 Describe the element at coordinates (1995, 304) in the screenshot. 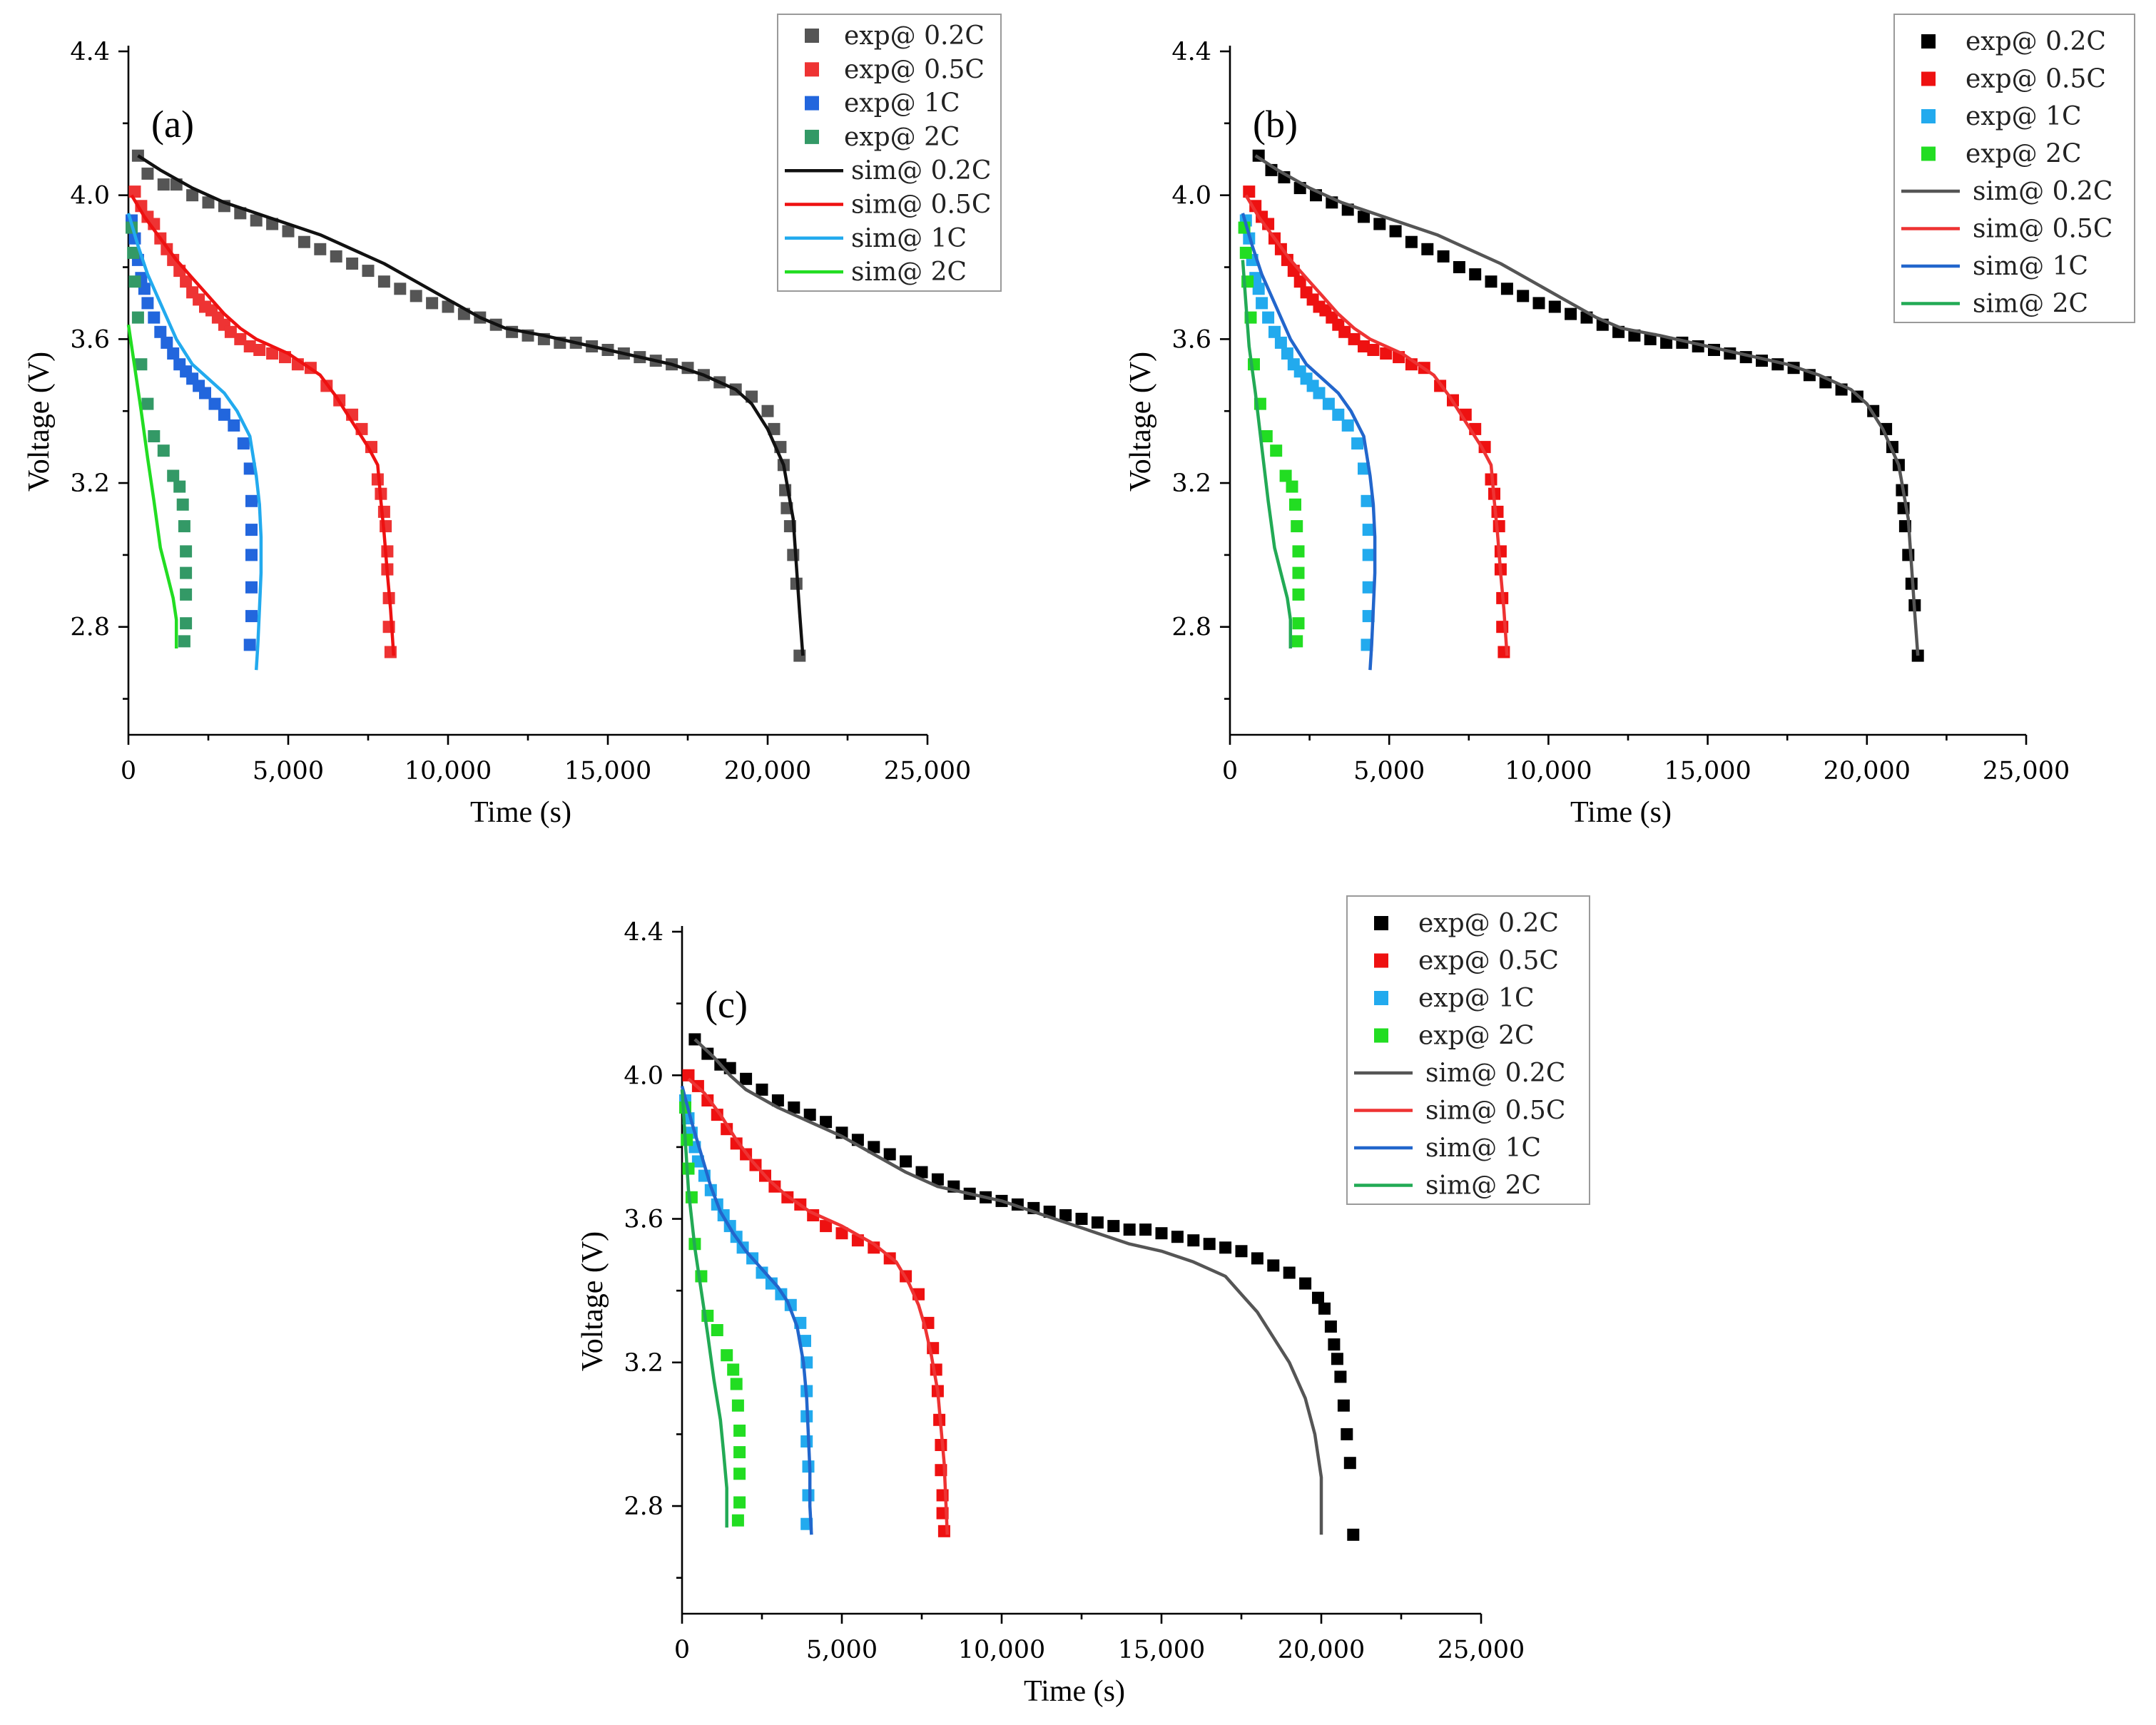

I see `legend-item: sim@ 2C` at that location.